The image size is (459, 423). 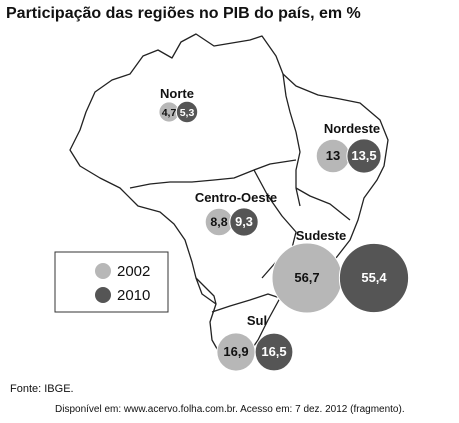 I want to click on region-label-centro-oeste: Centro-Oeste, so click(x=236, y=197).